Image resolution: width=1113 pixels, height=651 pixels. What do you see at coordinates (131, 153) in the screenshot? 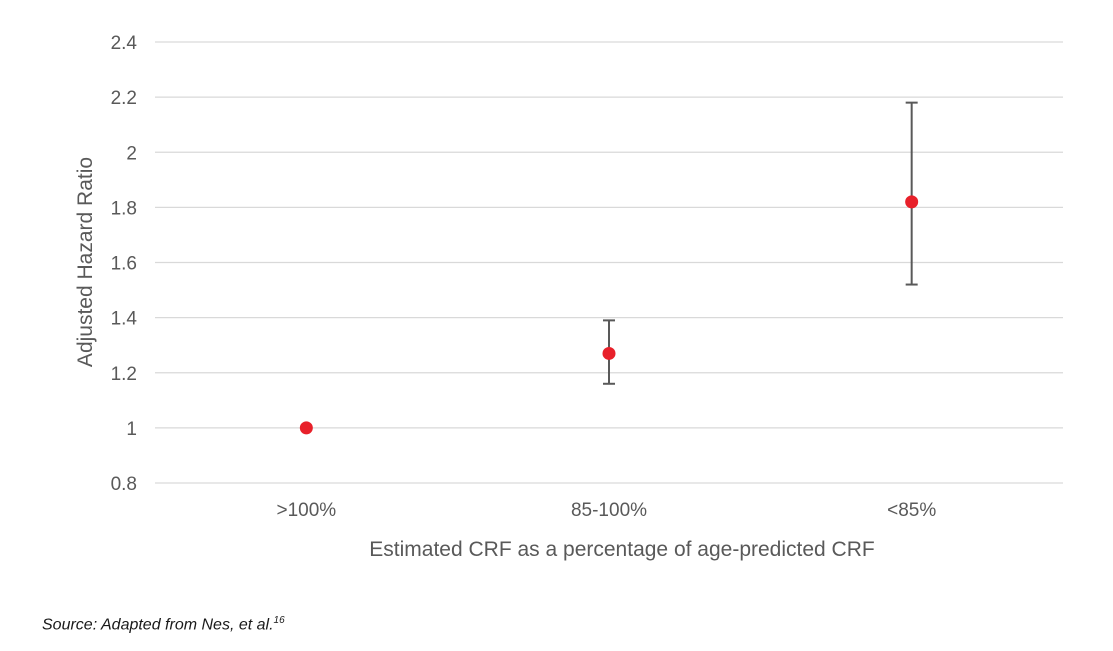
I see `y-tick-label: 2` at bounding box center [131, 153].